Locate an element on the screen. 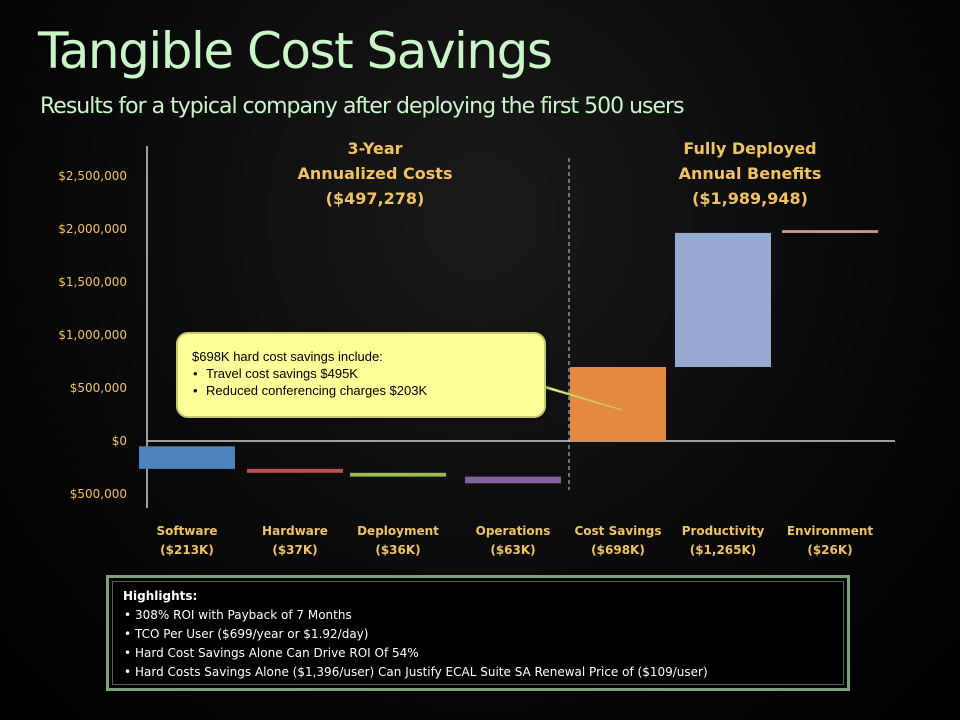  y-tick-label: $2,500,000 is located at coordinates (92, 176).